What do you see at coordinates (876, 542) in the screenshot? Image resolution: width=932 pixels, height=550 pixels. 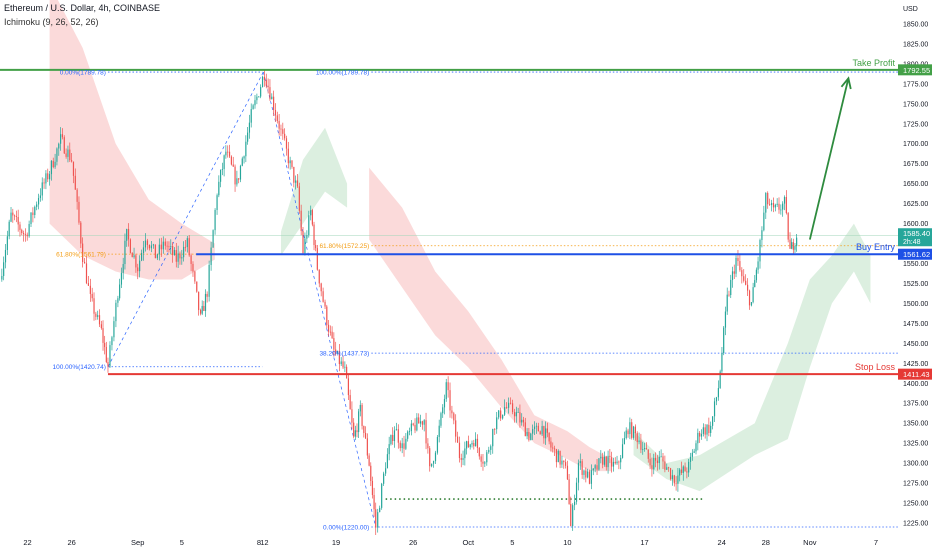 I see `x-tick-label: 7` at bounding box center [876, 542].